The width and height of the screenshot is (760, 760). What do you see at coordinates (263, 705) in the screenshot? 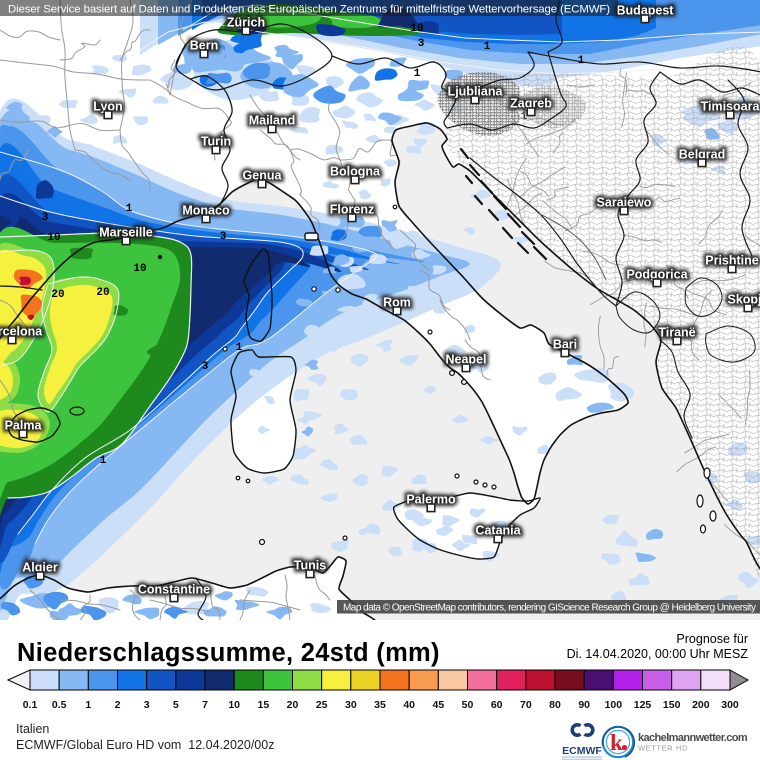
I see `svg-text: 15` at bounding box center [263, 705].